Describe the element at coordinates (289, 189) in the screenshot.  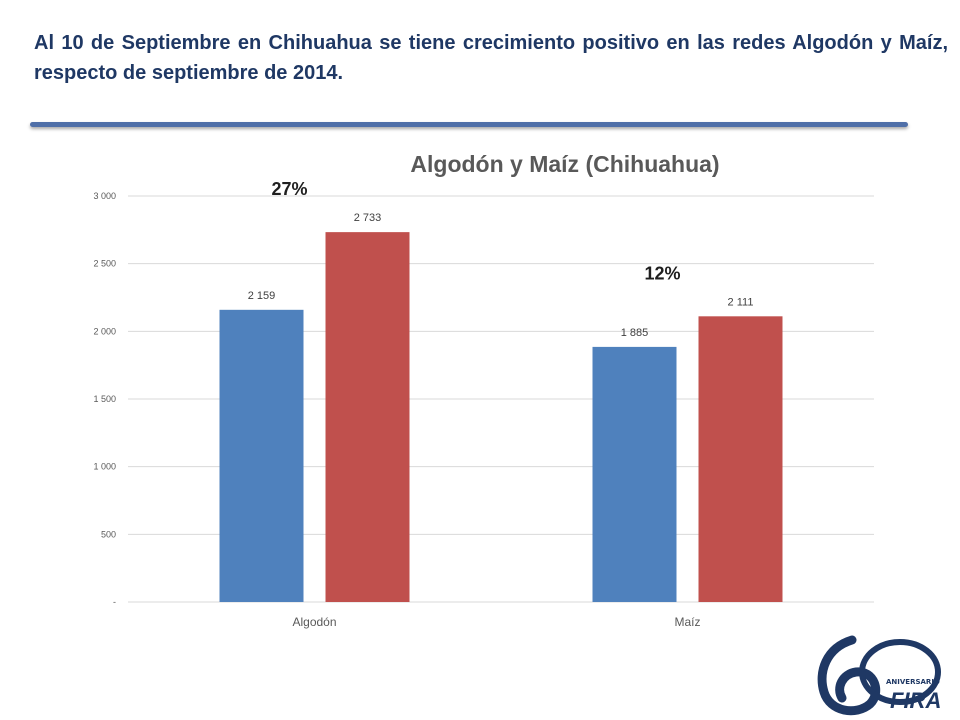
I see `growth-label: 27%` at that location.